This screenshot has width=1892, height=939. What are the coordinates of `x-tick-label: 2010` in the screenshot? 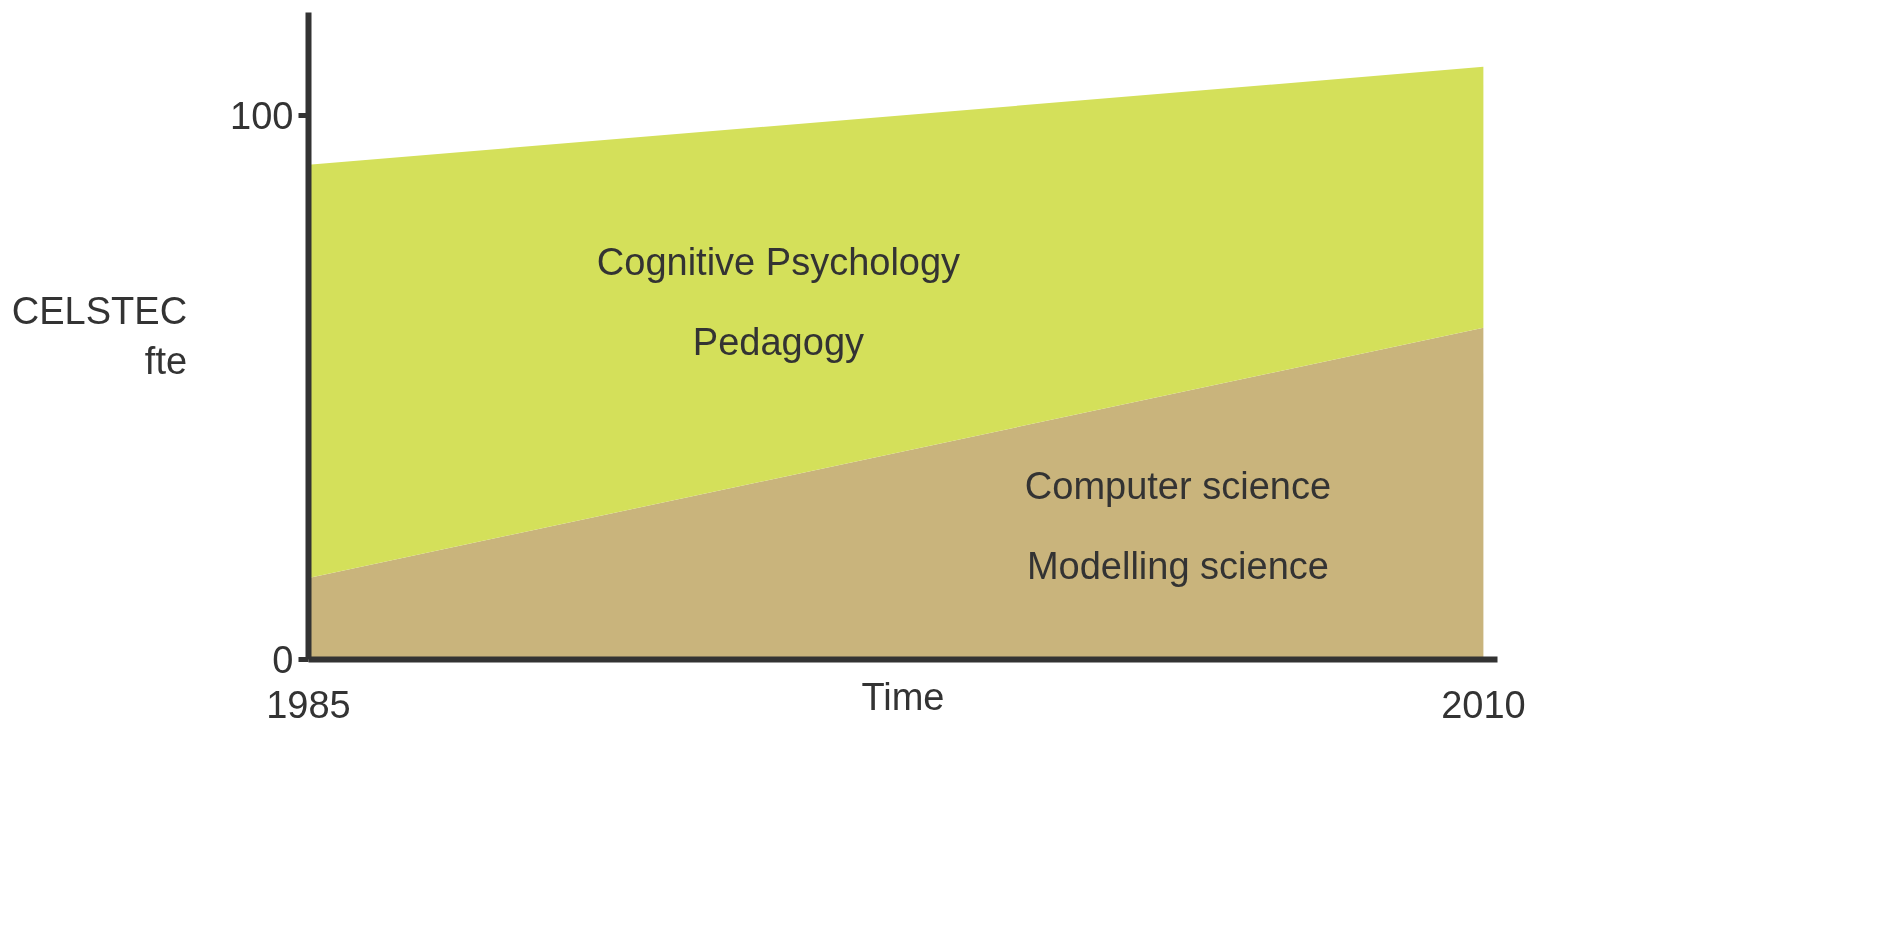 It's located at (1483, 704).